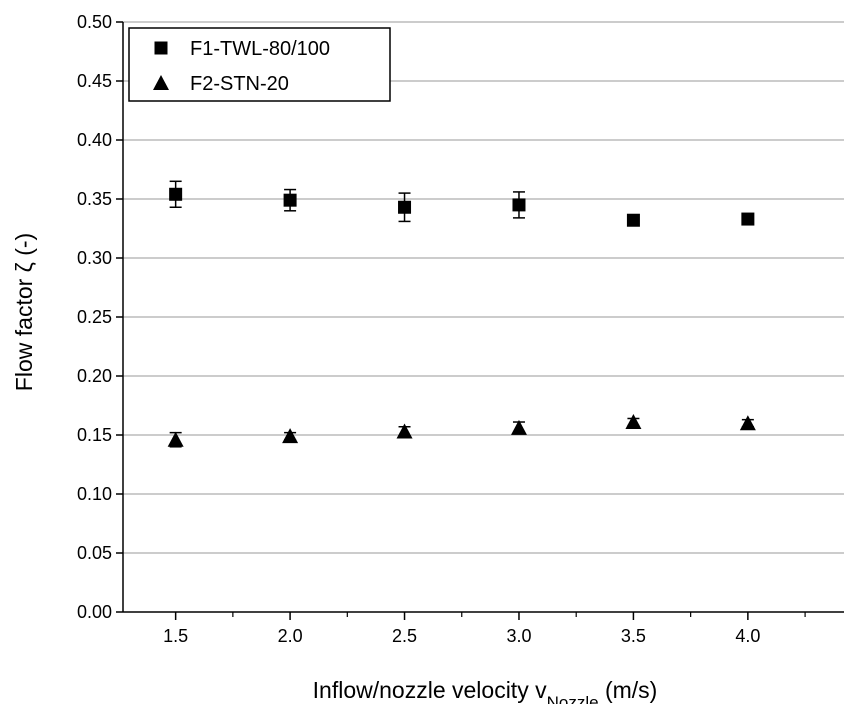 The height and width of the screenshot is (704, 844). Describe the element at coordinates (94, 81) in the screenshot. I see `y-tick-label-9: 0.45` at that location.